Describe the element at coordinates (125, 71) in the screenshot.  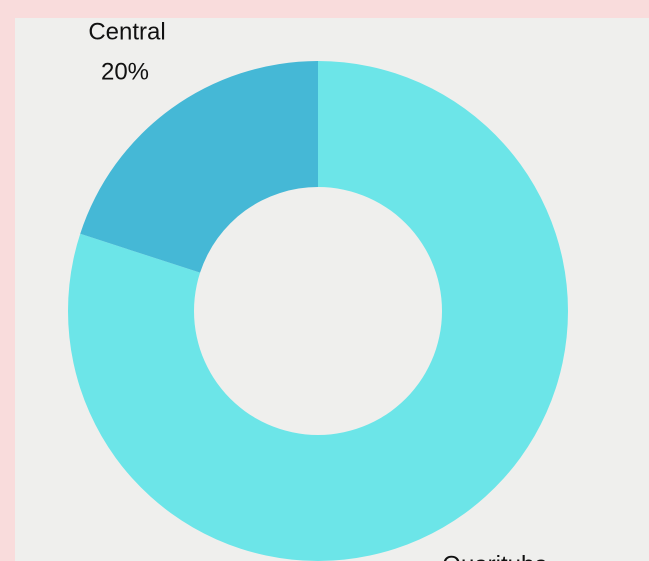
I see `slice-value-label: 20%` at that location.